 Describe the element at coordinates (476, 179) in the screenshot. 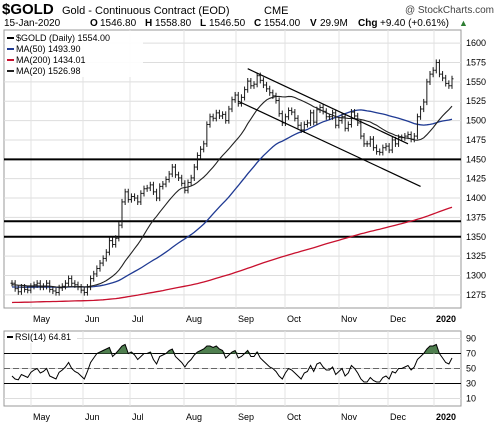

I see `price-tick-label: 1425` at that location.